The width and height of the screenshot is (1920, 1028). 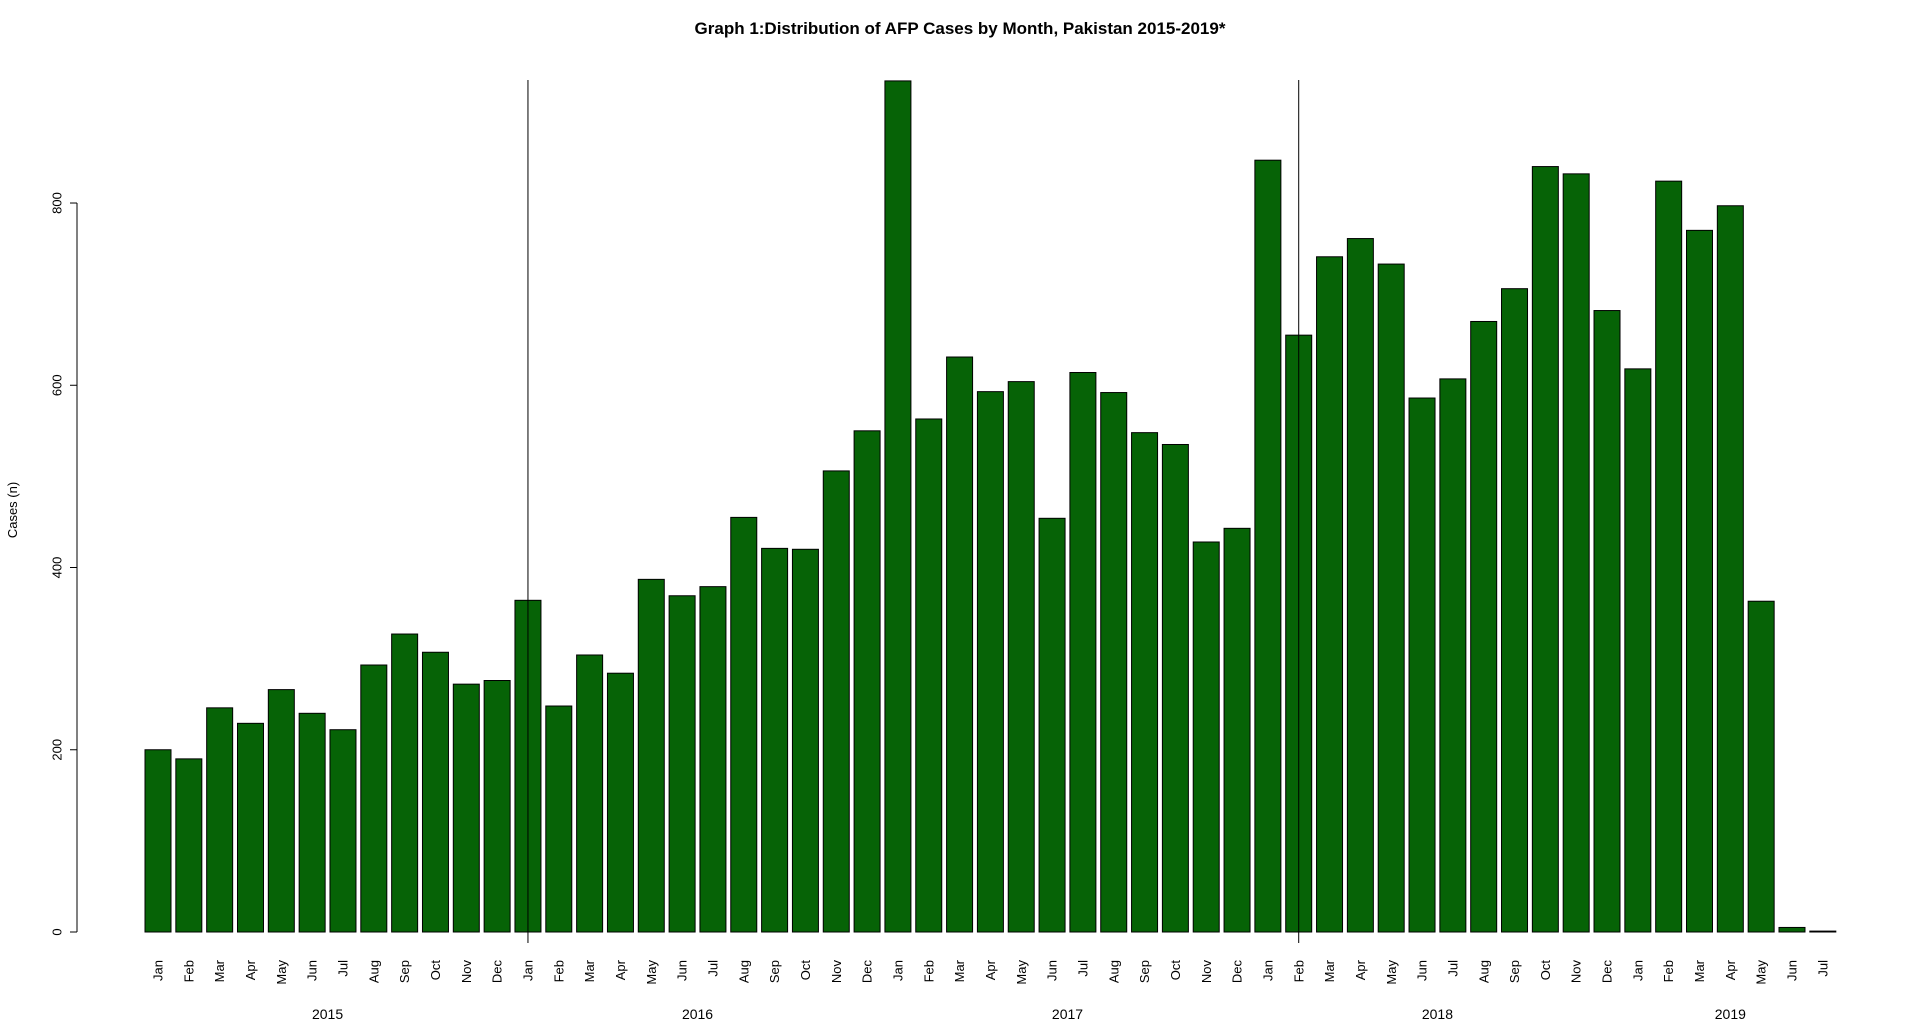 What do you see at coordinates (57, 931) in the screenshot?
I see `y-tick-label: 0` at bounding box center [57, 931].